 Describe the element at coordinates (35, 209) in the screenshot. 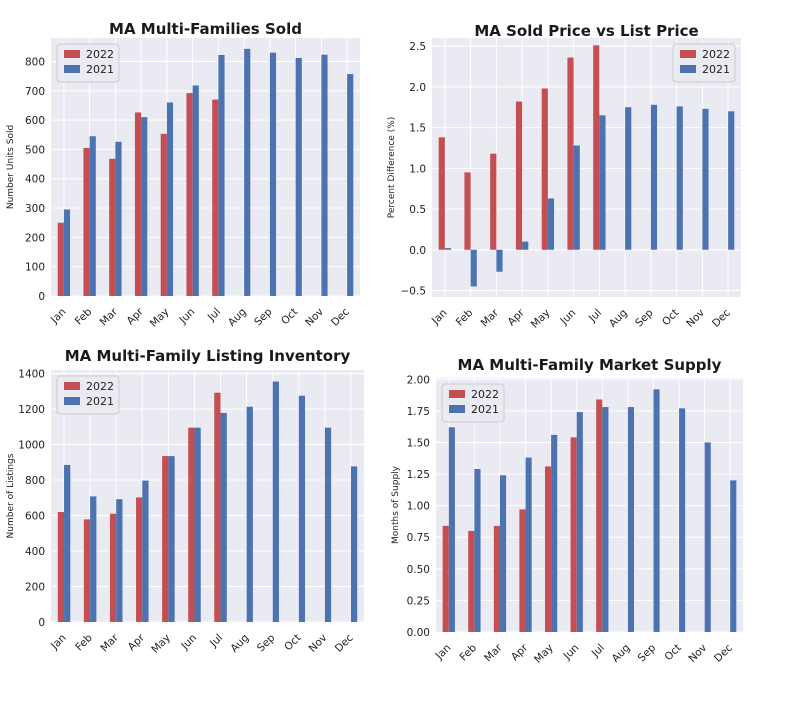

I see `y-tick-label: 300` at that location.